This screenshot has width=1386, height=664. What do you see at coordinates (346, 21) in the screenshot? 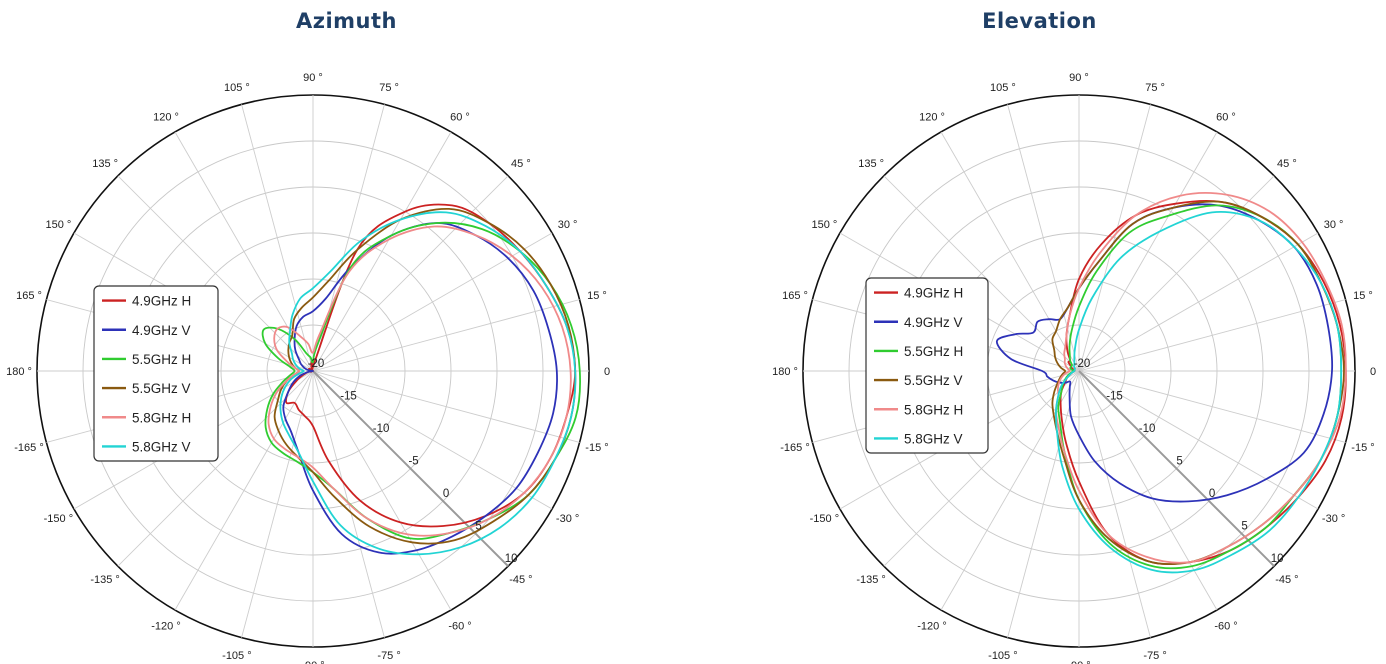
I see `azimuth-title: Azimuth` at bounding box center [346, 21].